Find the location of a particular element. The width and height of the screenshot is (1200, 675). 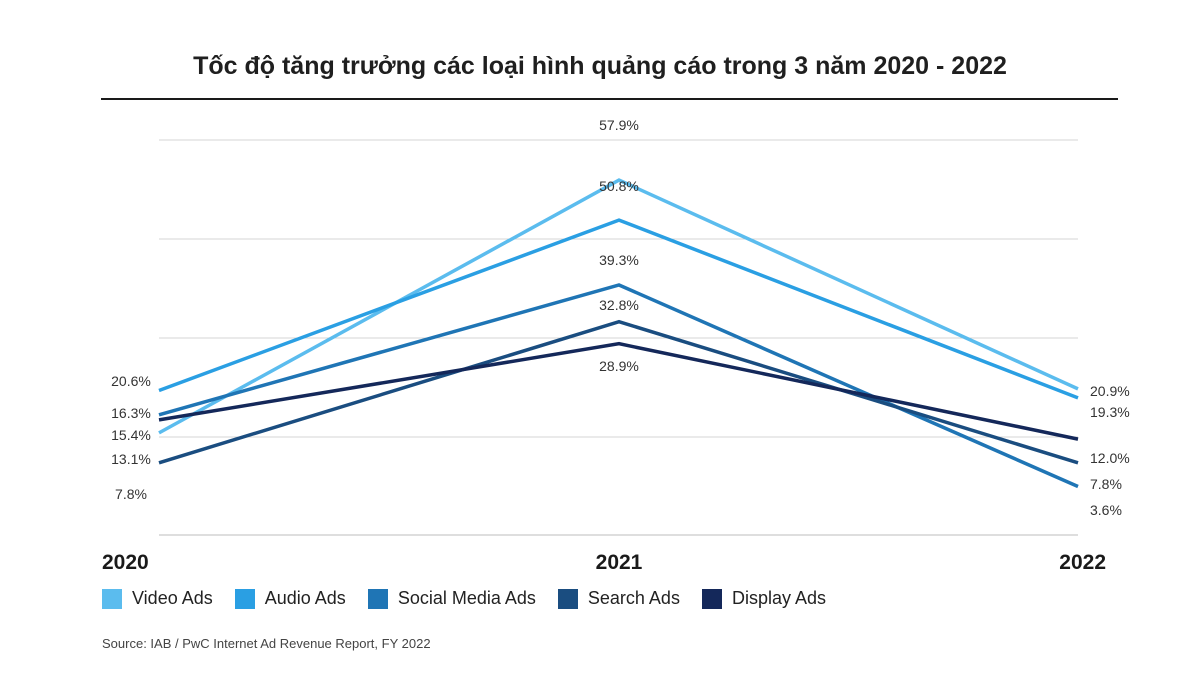

data-label-video-ads-2020: 13.1% is located at coordinates (131, 459).